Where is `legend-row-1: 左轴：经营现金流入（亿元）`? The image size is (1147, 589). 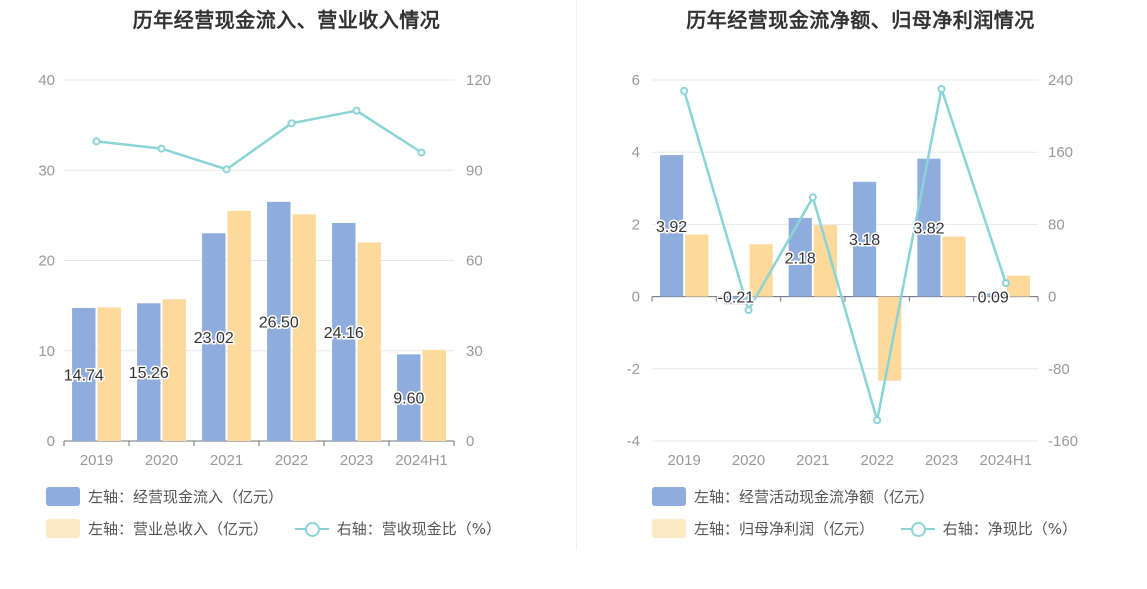 legend-row-1: 左轴：经营现金流入（亿元） is located at coordinates (175, 498).